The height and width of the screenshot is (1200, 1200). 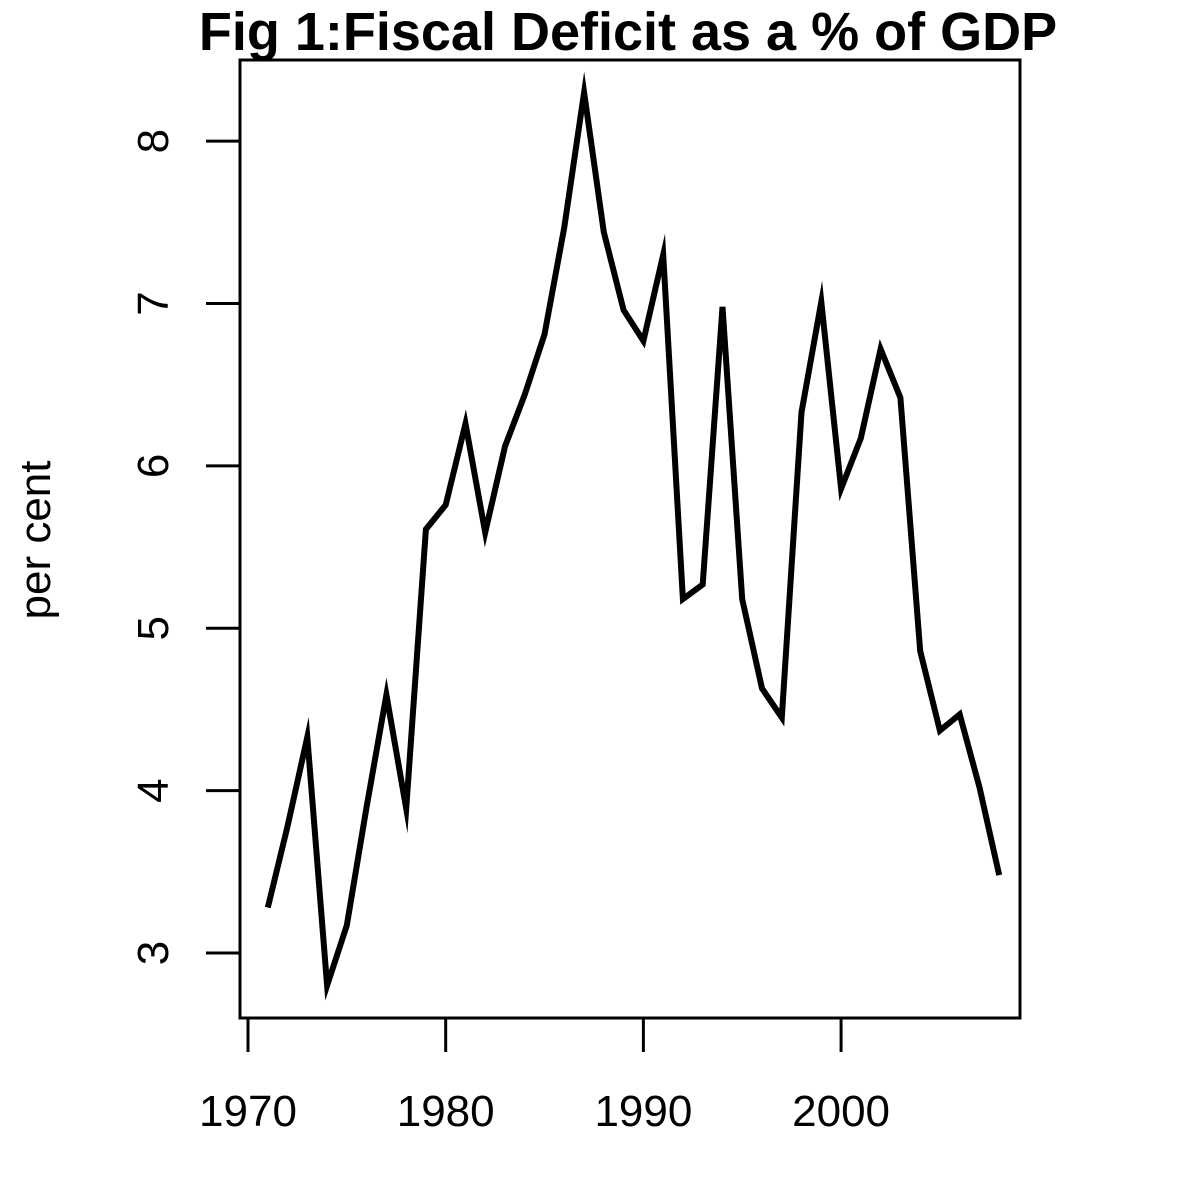 I want to click on x-tick-label: 1980, so click(x=446, y=1111).